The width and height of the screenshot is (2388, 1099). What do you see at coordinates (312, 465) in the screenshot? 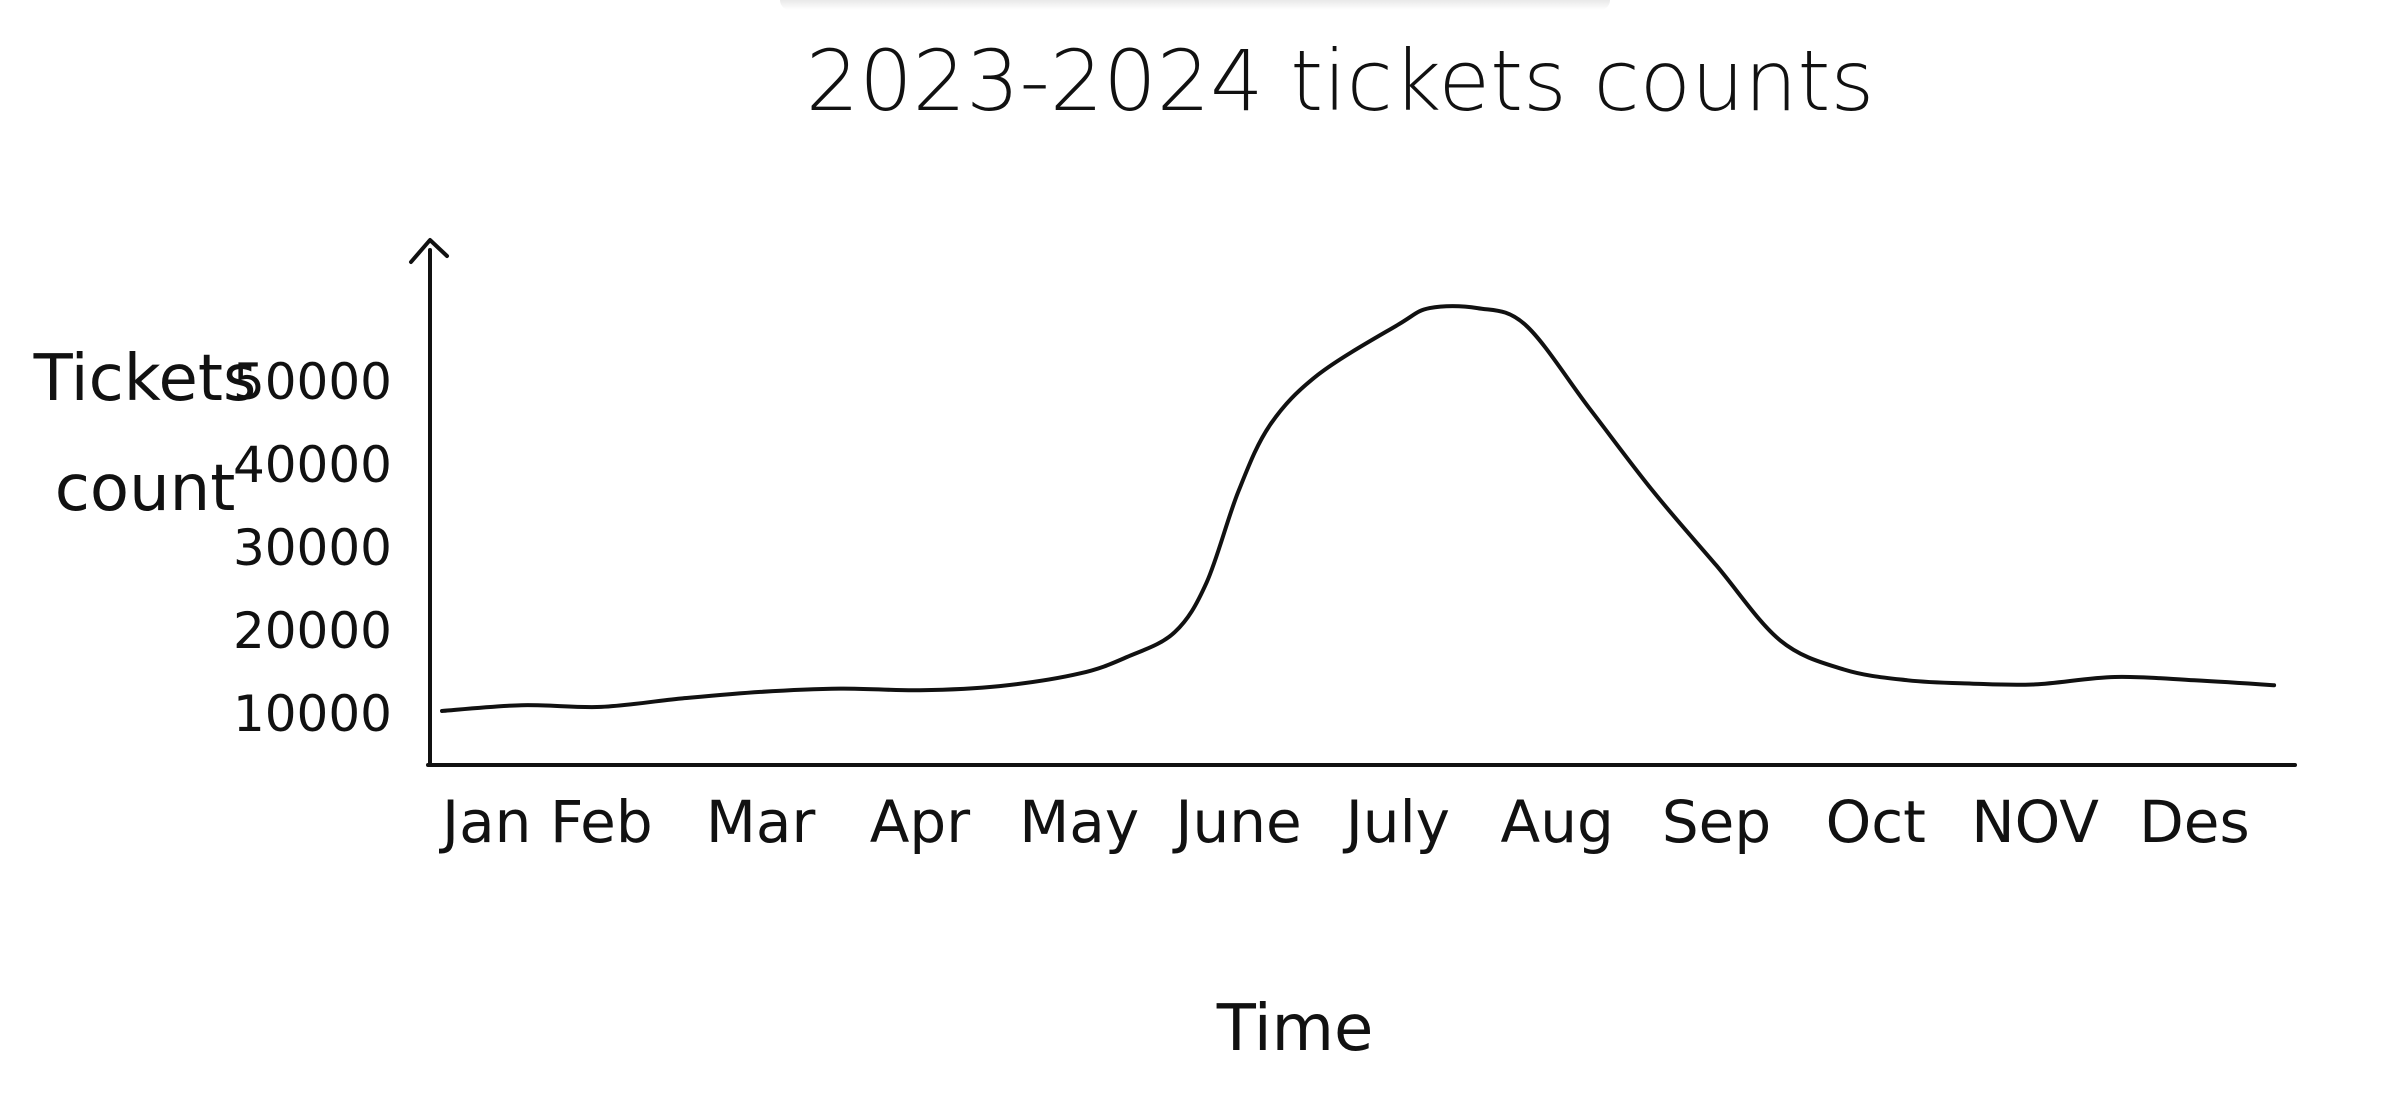
I see `y-tick-label: 40000` at bounding box center [312, 465].